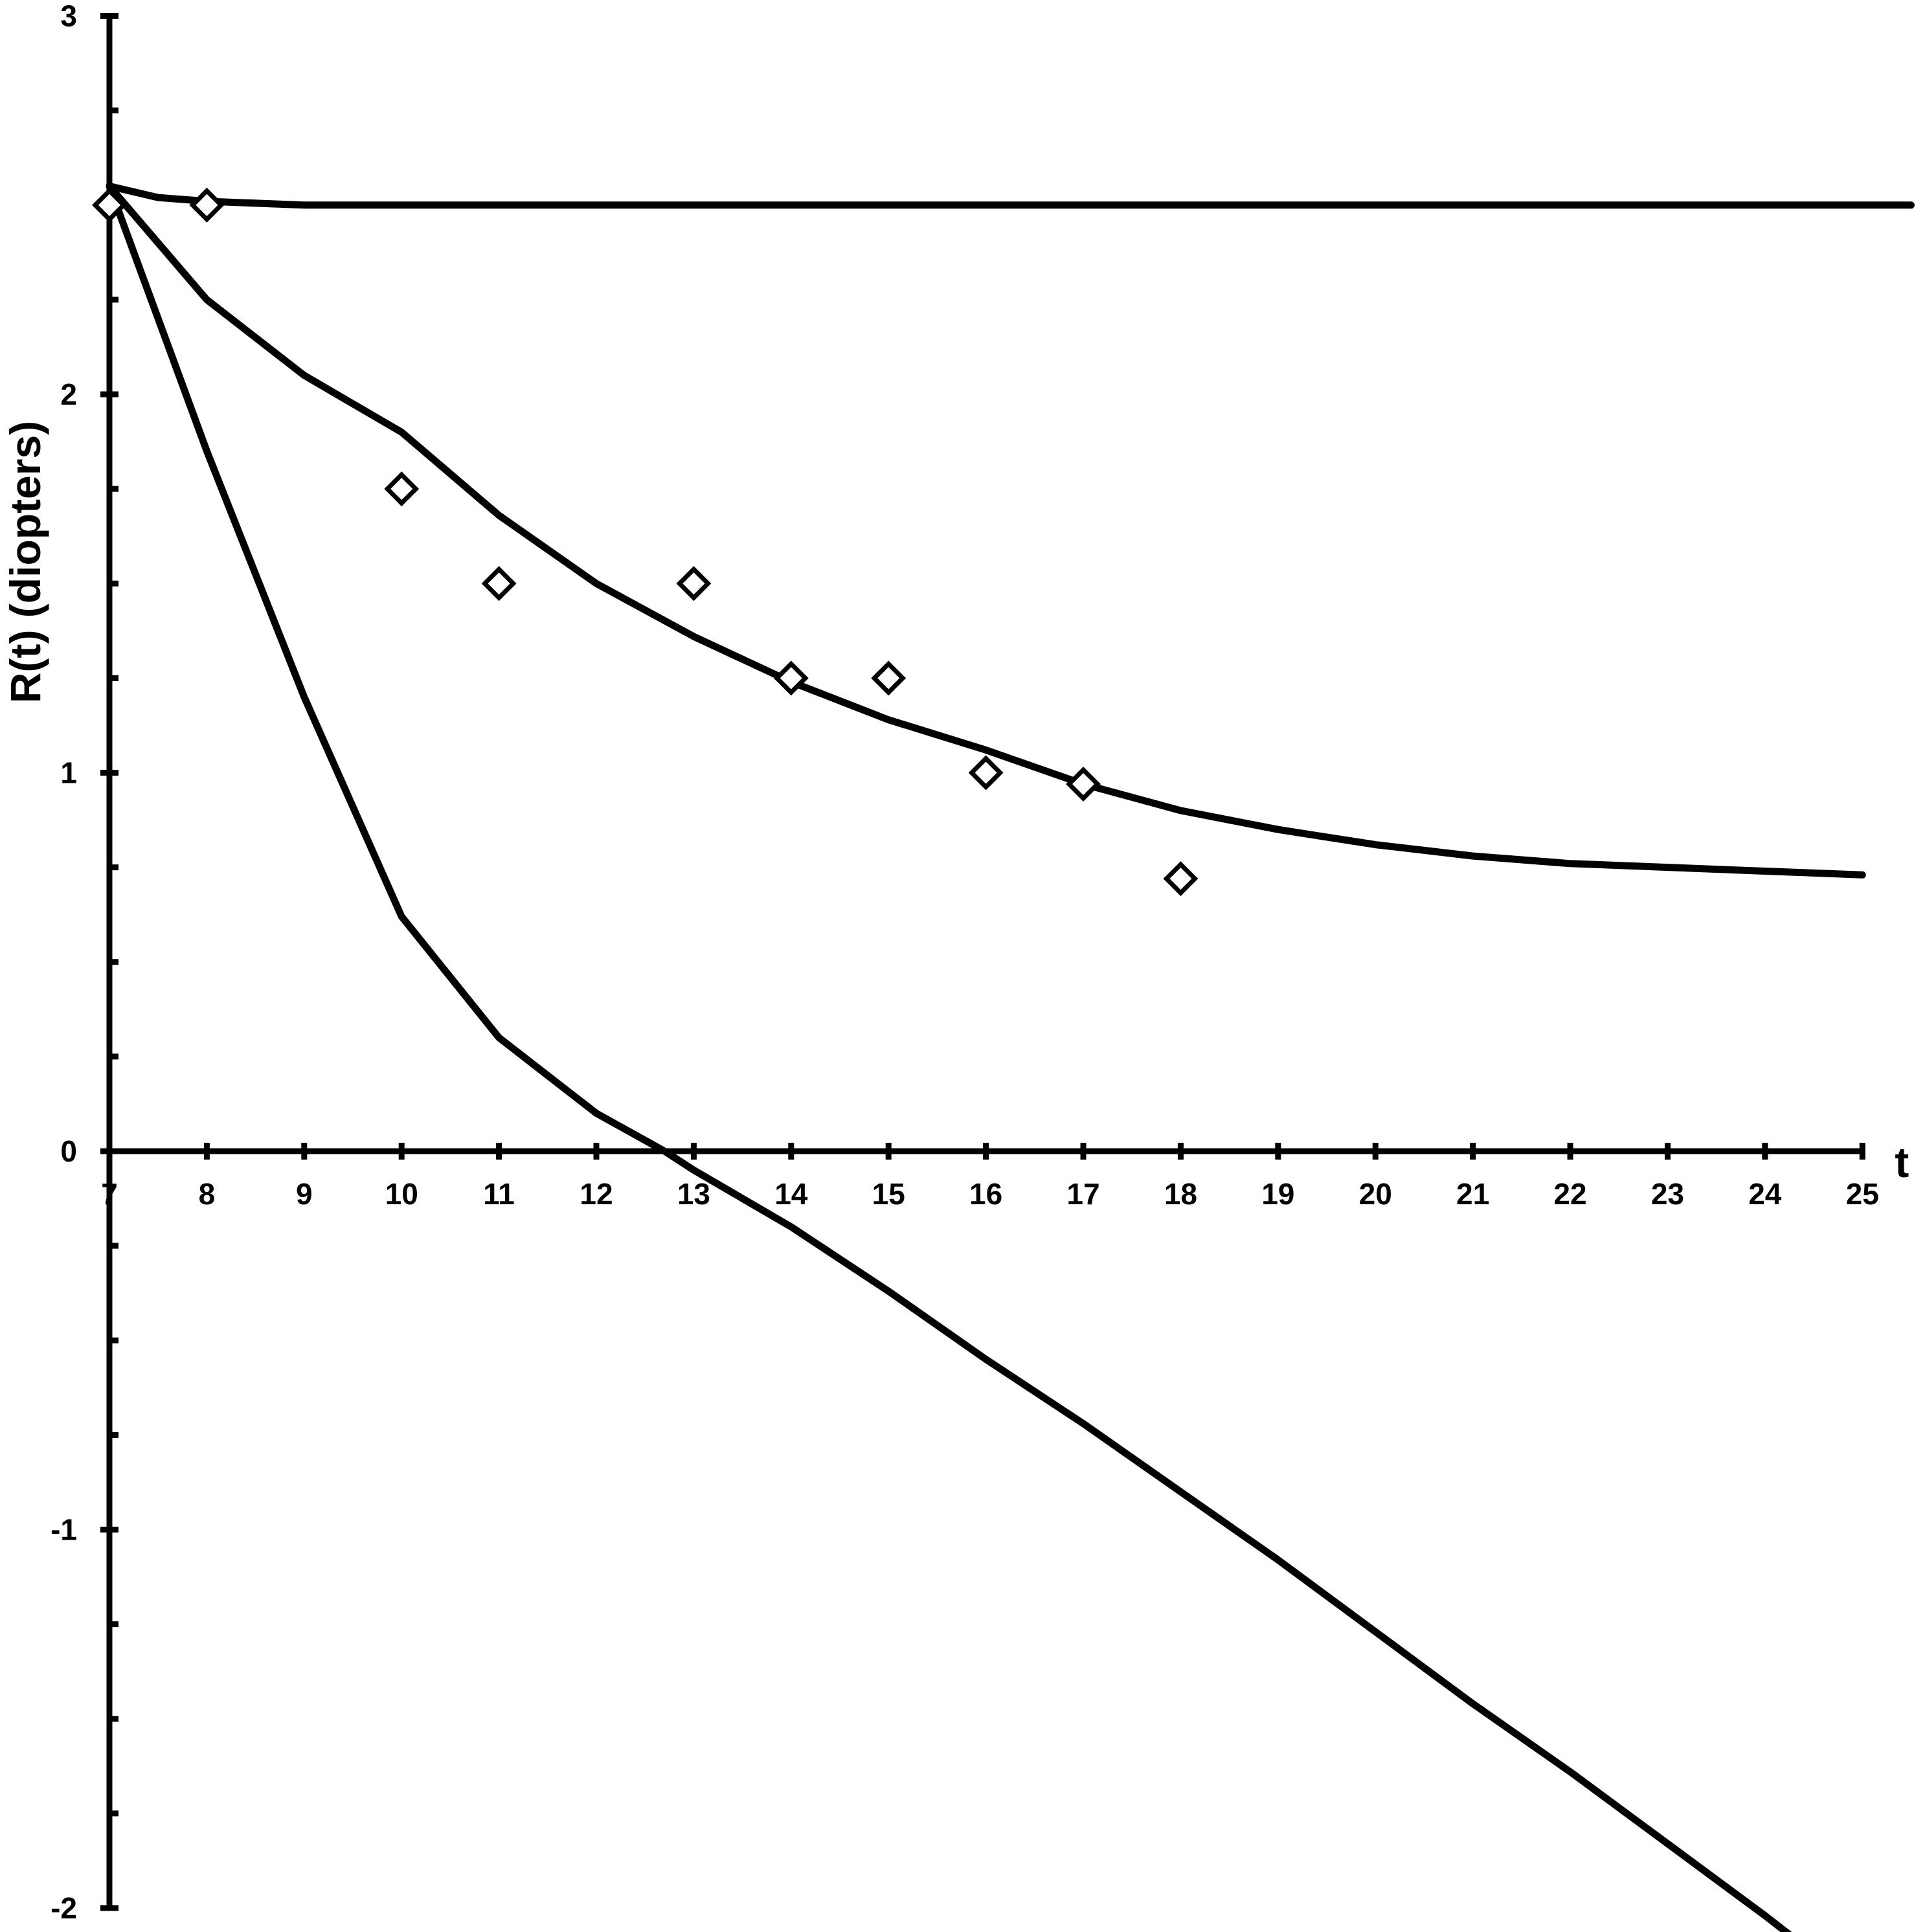  I want to click on y-tick-label: -1, so click(64, 1530).